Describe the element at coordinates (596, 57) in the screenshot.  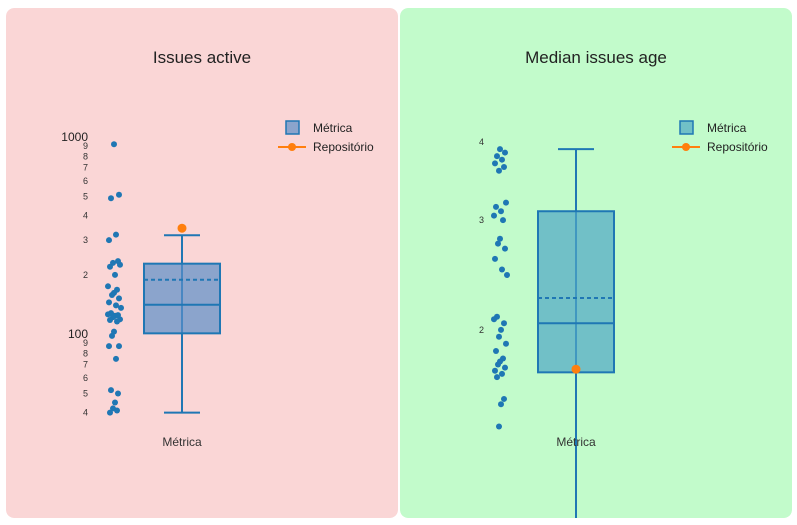
I see `chart-title: Median issues age` at that location.